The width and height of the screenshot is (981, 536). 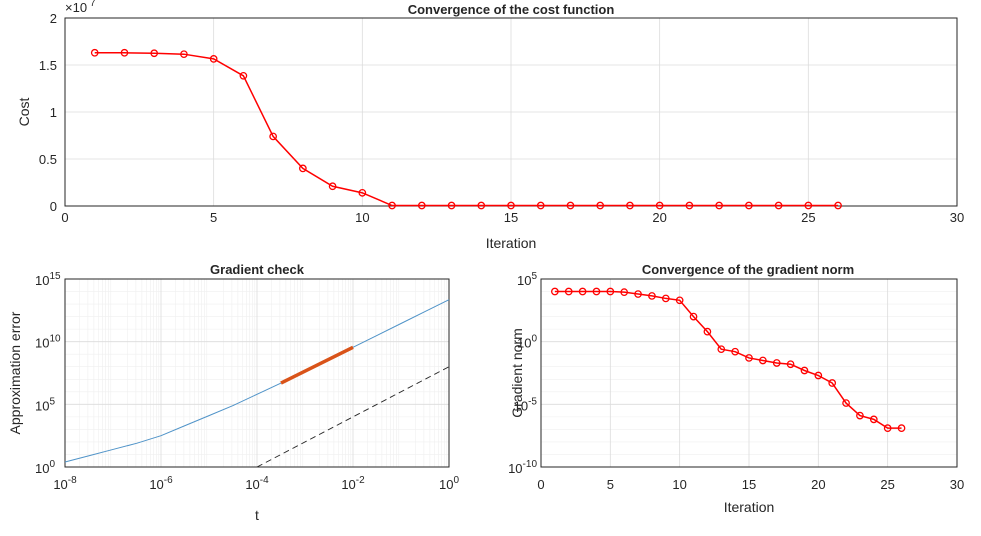 I want to click on gradient-norm-xtick-label: 10, so click(x=679, y=484).